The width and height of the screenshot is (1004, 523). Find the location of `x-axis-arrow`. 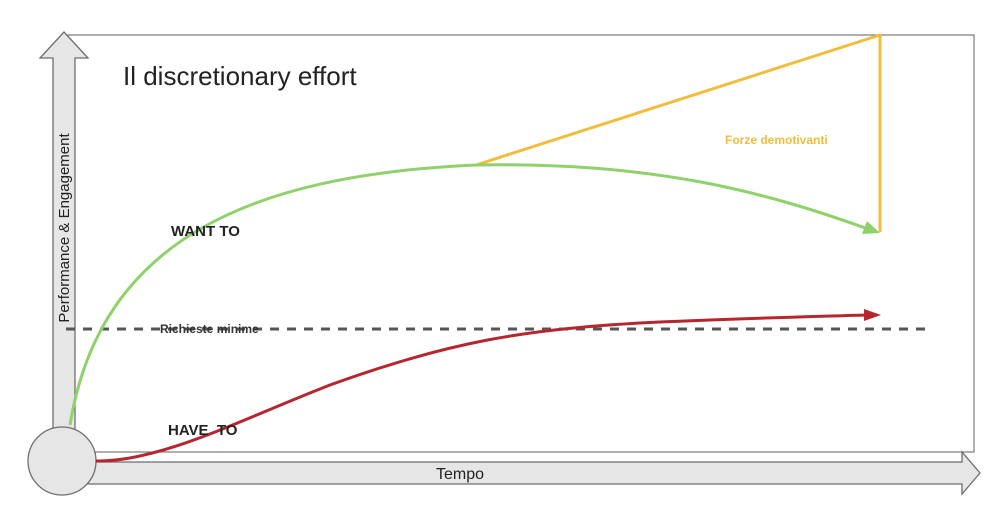

x-axis-arrow is located at coordinates (534, 473).